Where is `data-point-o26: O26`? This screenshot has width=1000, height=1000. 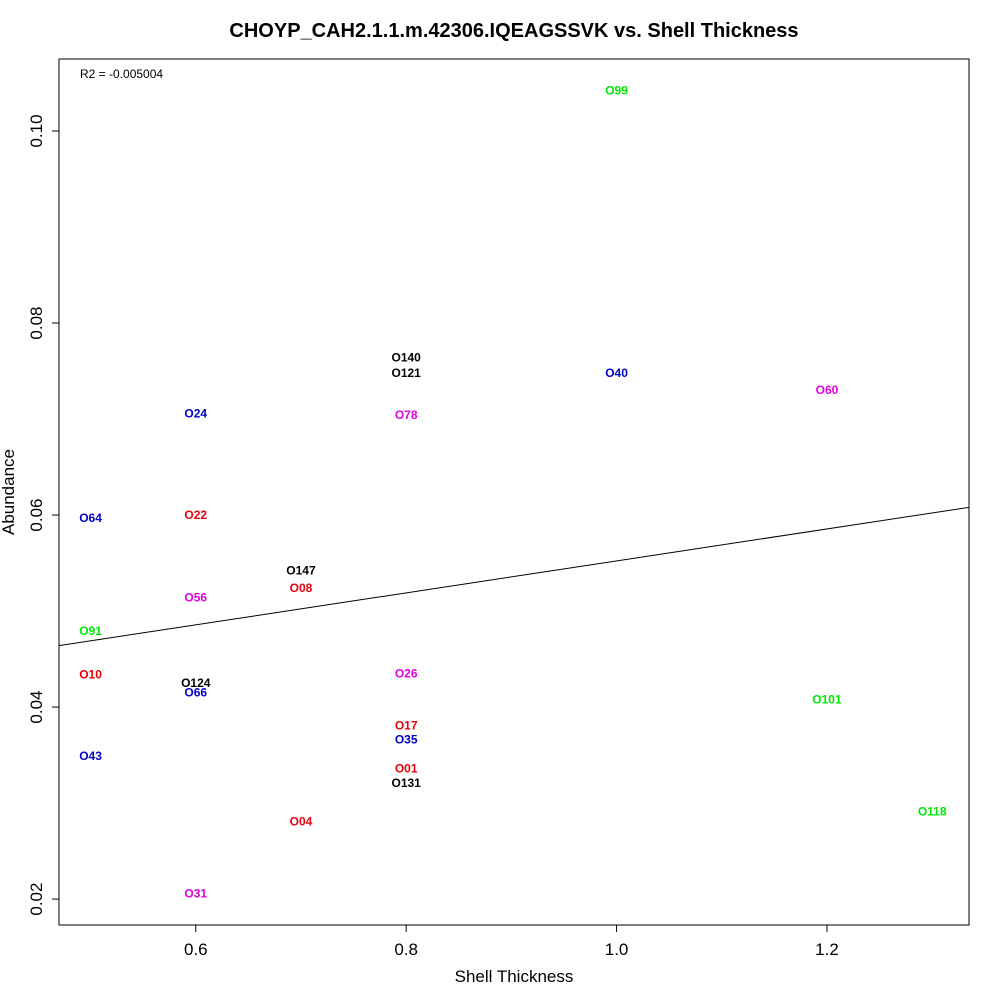 data-point-o26: O26 is located at coordinates (406, 673).